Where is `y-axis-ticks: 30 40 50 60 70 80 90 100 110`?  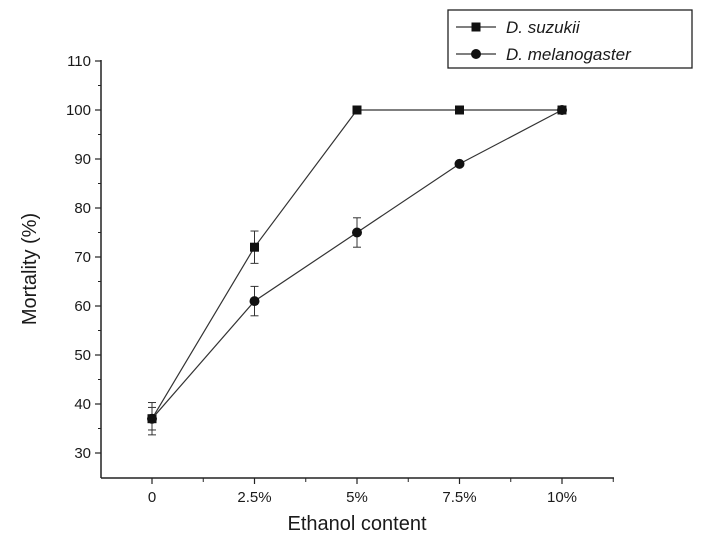 y-axis-ticks: 30 40 50 60 70 80 90 100 110 is located at coordinates (83, 257).